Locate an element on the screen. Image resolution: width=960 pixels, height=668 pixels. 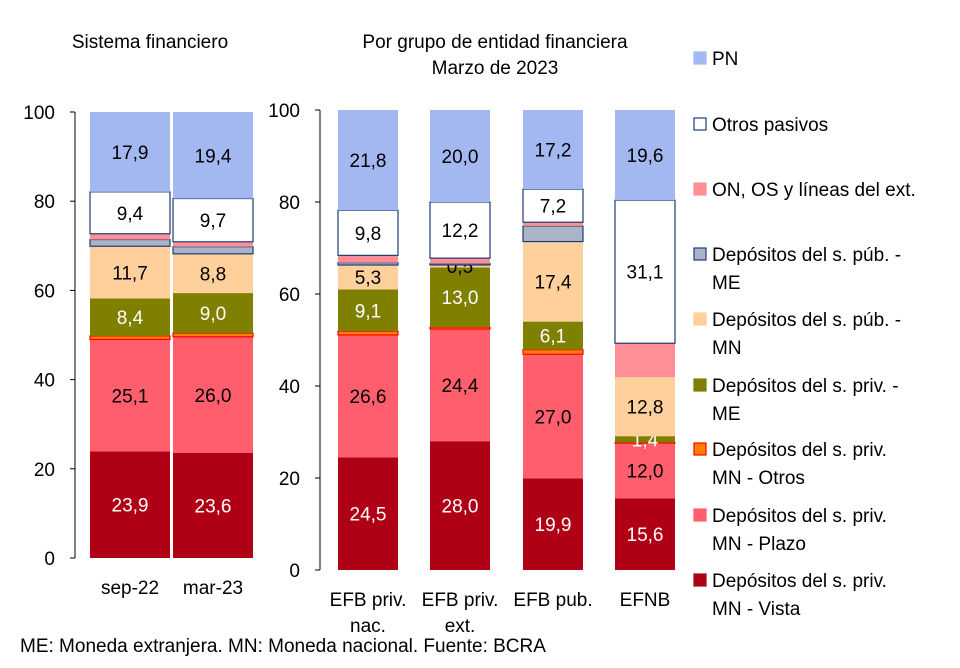
legend-label: Otros pasivos is located at coordinates (770, 125).